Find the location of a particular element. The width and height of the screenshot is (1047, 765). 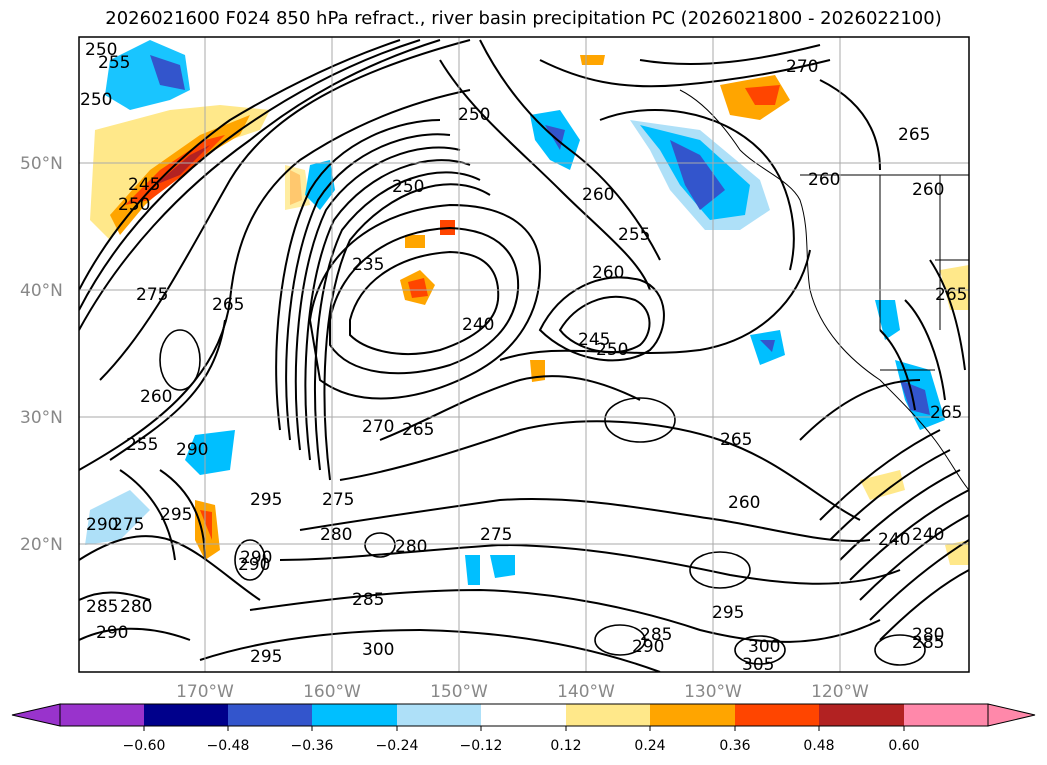

colorbar-tick-label: 0.36 is located at coordinates (734, 746).